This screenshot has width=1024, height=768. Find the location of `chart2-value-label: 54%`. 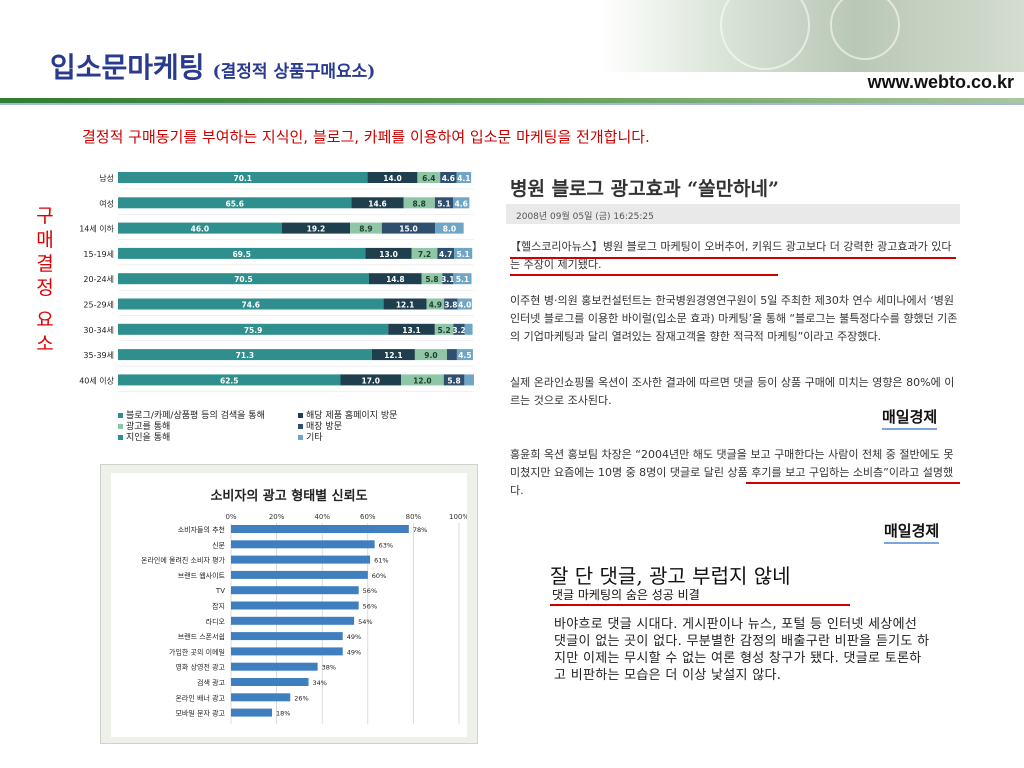

chart2-value-label: 54% is located at coordinates (365, 622).